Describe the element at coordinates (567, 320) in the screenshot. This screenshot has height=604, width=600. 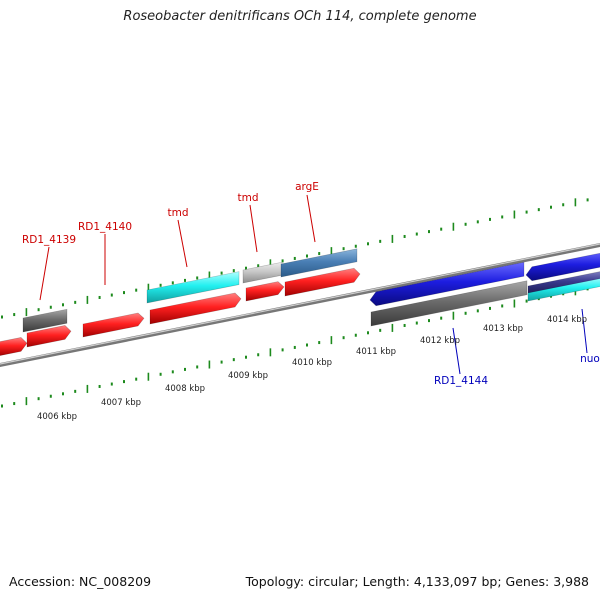
I see `kbp-tick-label: 4014 kbp` at that location.